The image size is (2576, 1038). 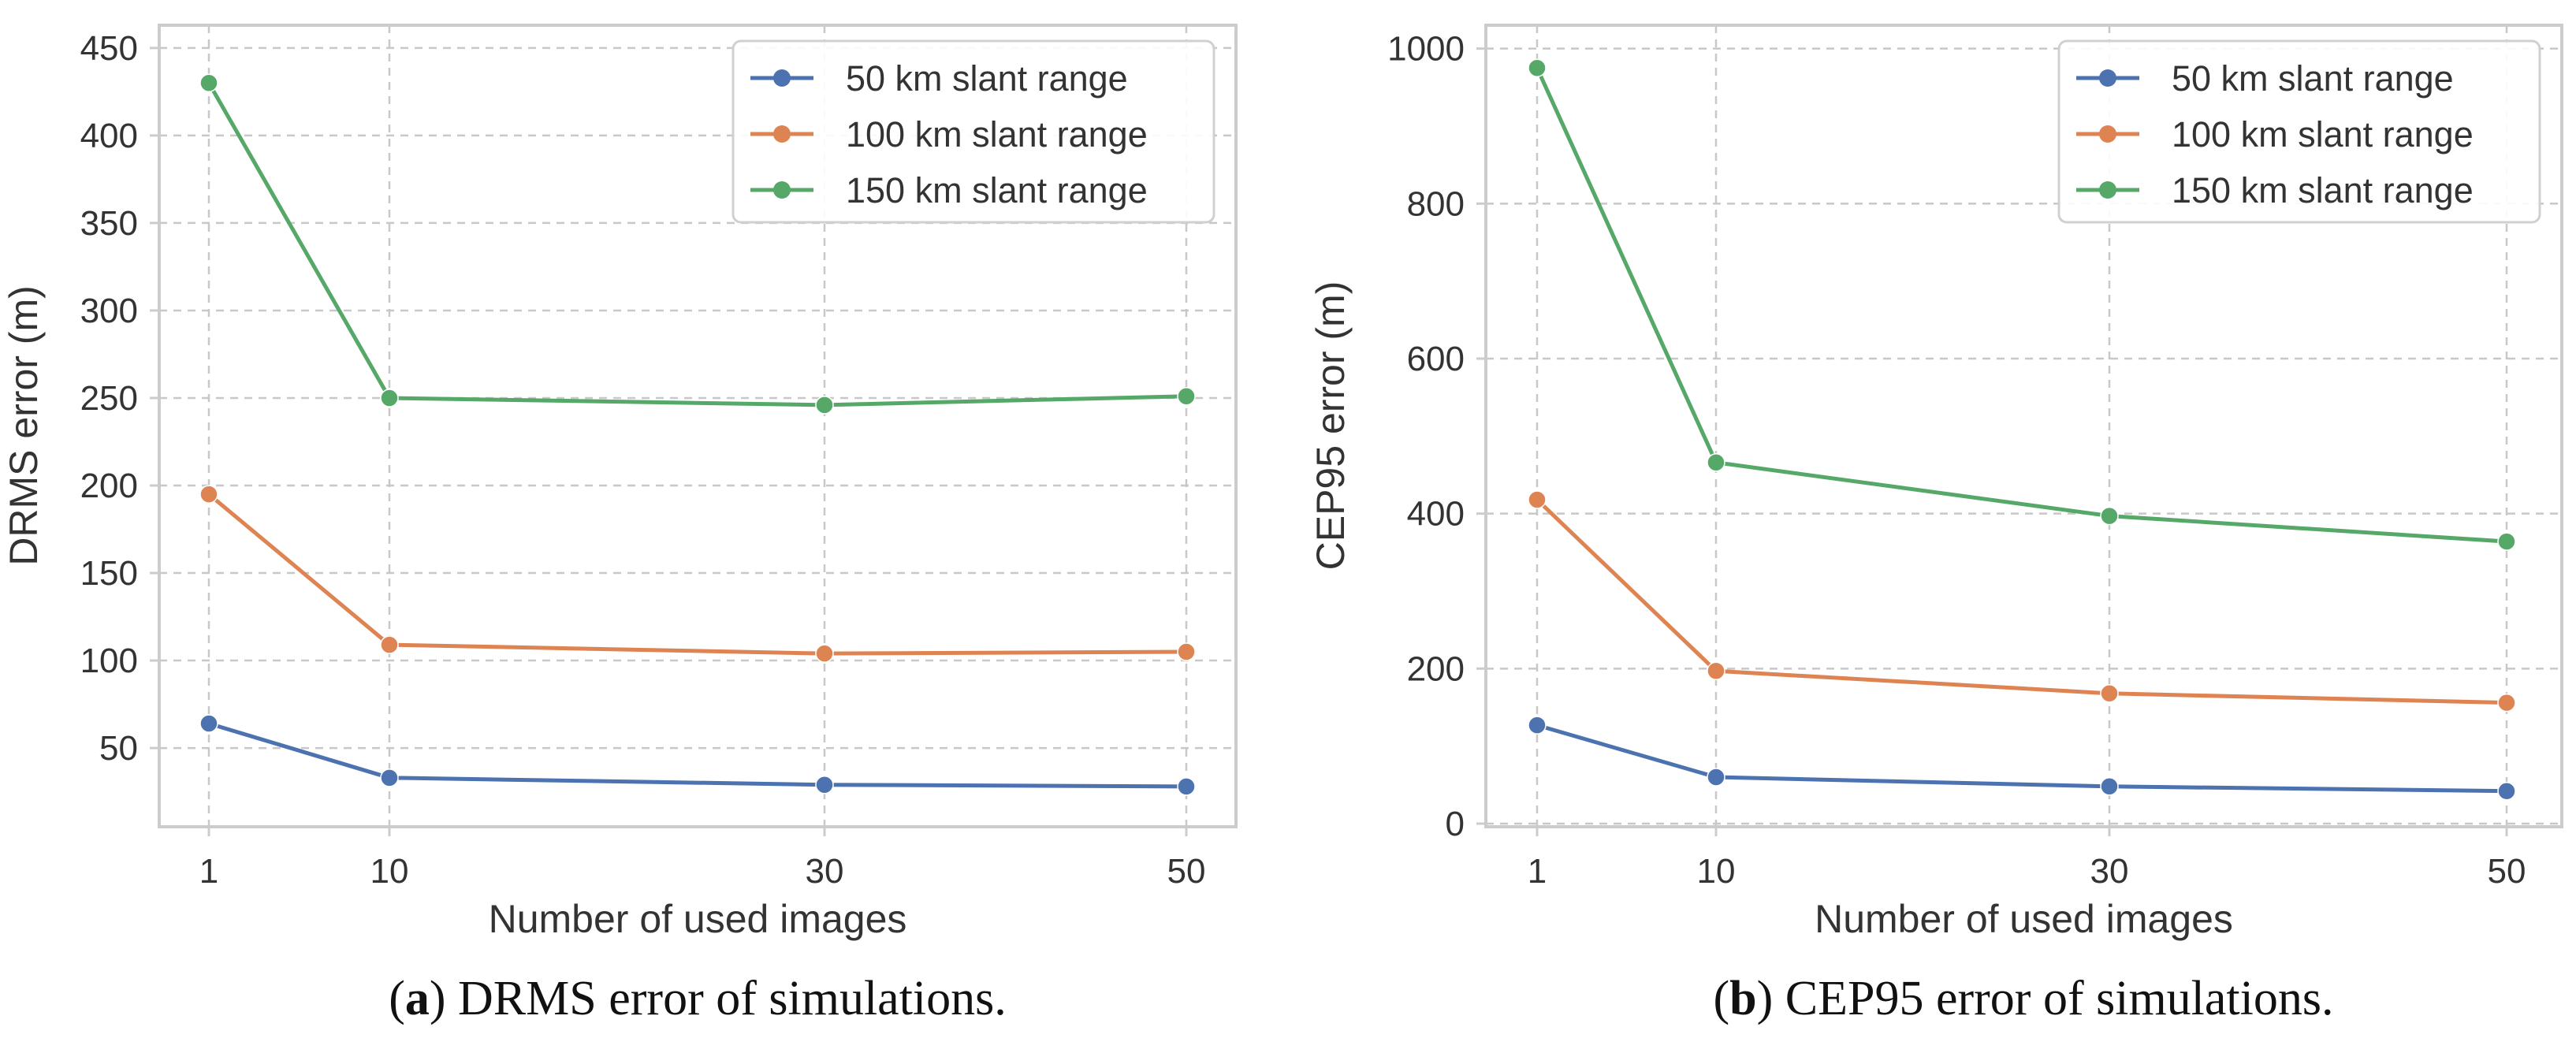 I want to click on y-tick-label: 800, so click(x=1436, y=203).